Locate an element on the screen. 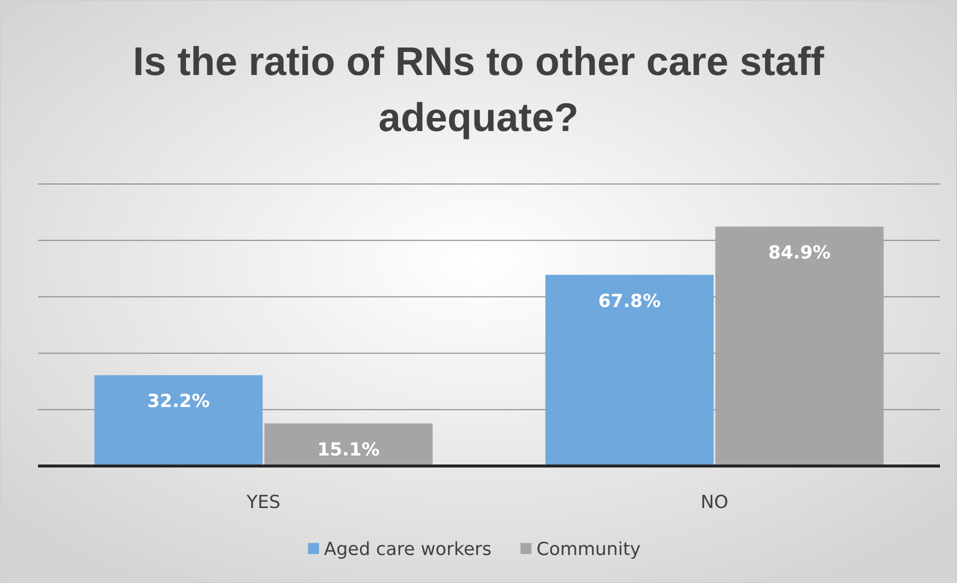 The width and height of the screenshot is (957, 583). data-label: 32.2% is located at coordinates (178, 401).